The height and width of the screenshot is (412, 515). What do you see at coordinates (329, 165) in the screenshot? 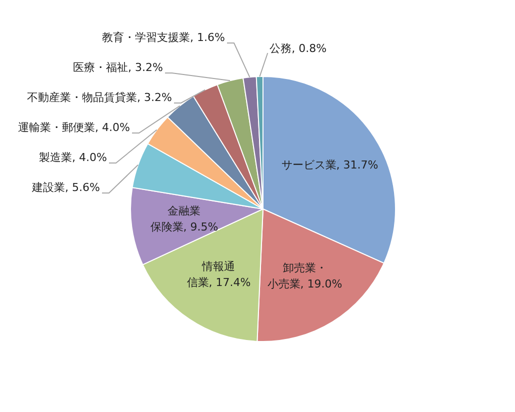
I see `slice-label: サービス業, 31.7%` at bounding box center [329, 165].